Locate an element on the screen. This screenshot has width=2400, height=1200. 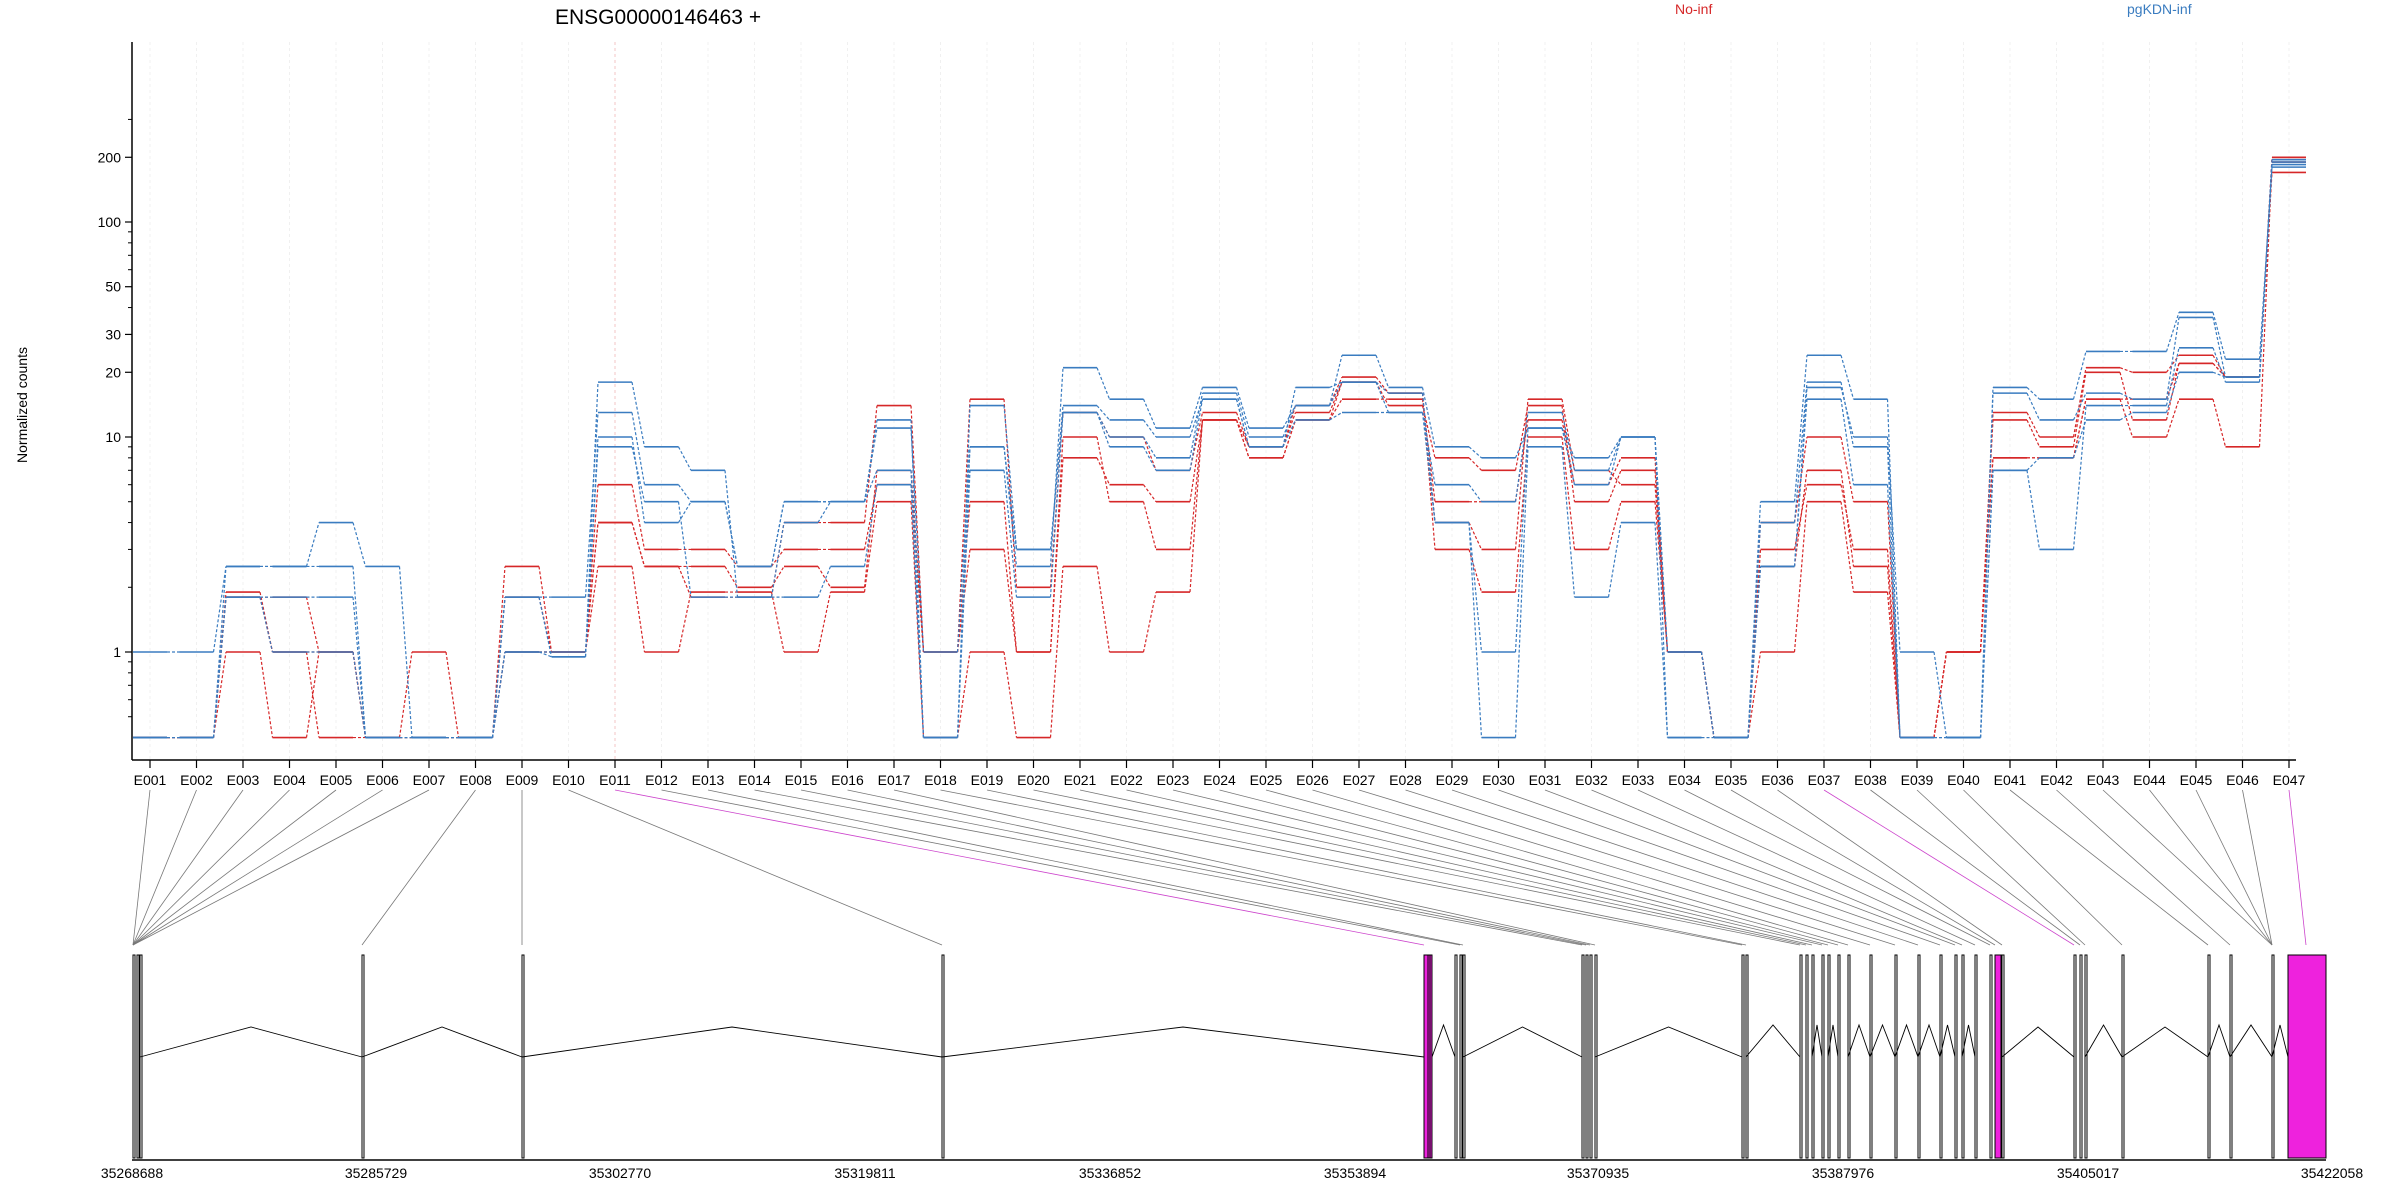
x-tick-label: E019 is located at coordinates (987, 780).